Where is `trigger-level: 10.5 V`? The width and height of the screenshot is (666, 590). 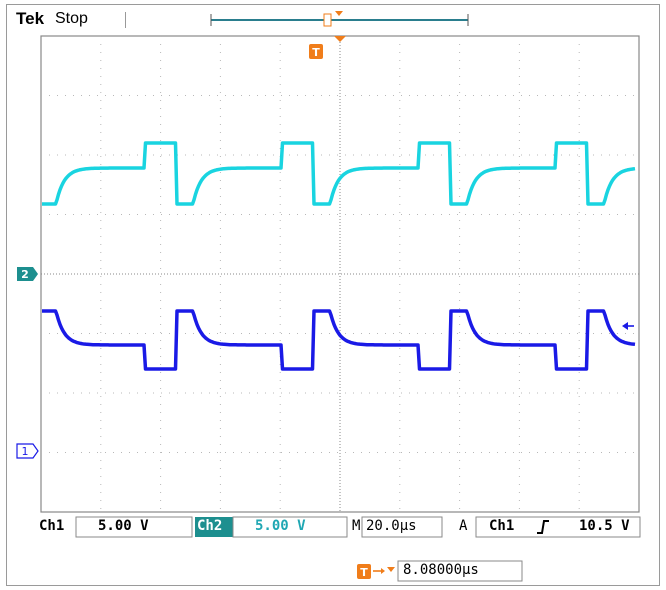
trigger-level: 10.5 V is located at coordinates (604, 526).